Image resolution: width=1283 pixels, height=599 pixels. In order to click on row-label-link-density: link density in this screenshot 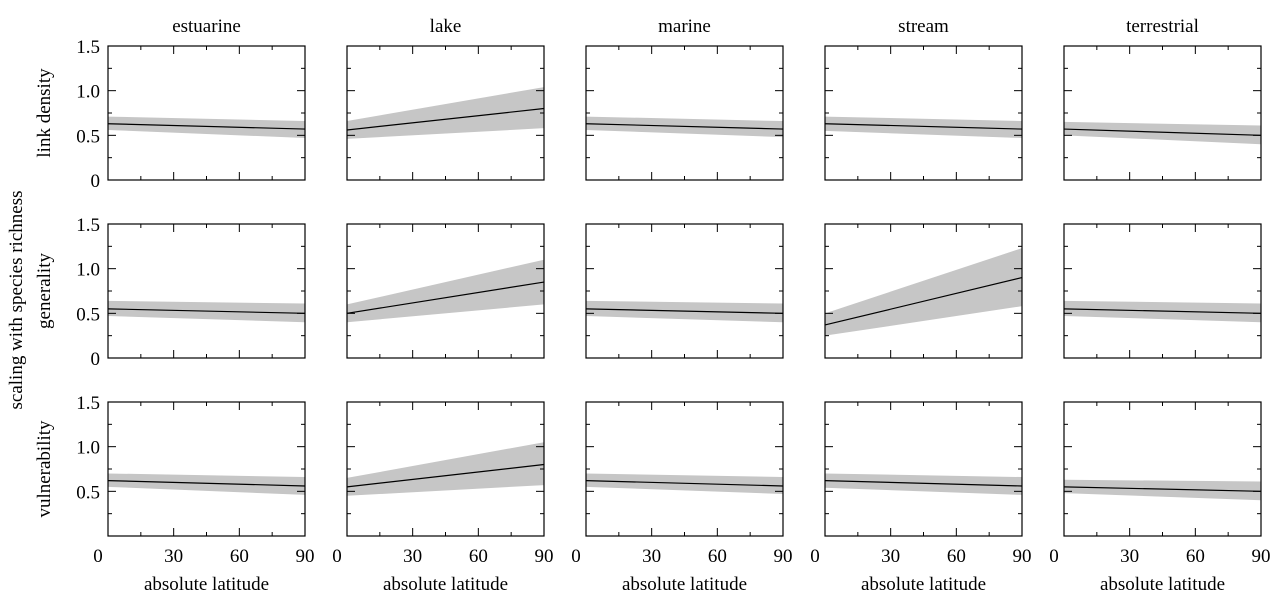, I will do `click(44, 113)`.